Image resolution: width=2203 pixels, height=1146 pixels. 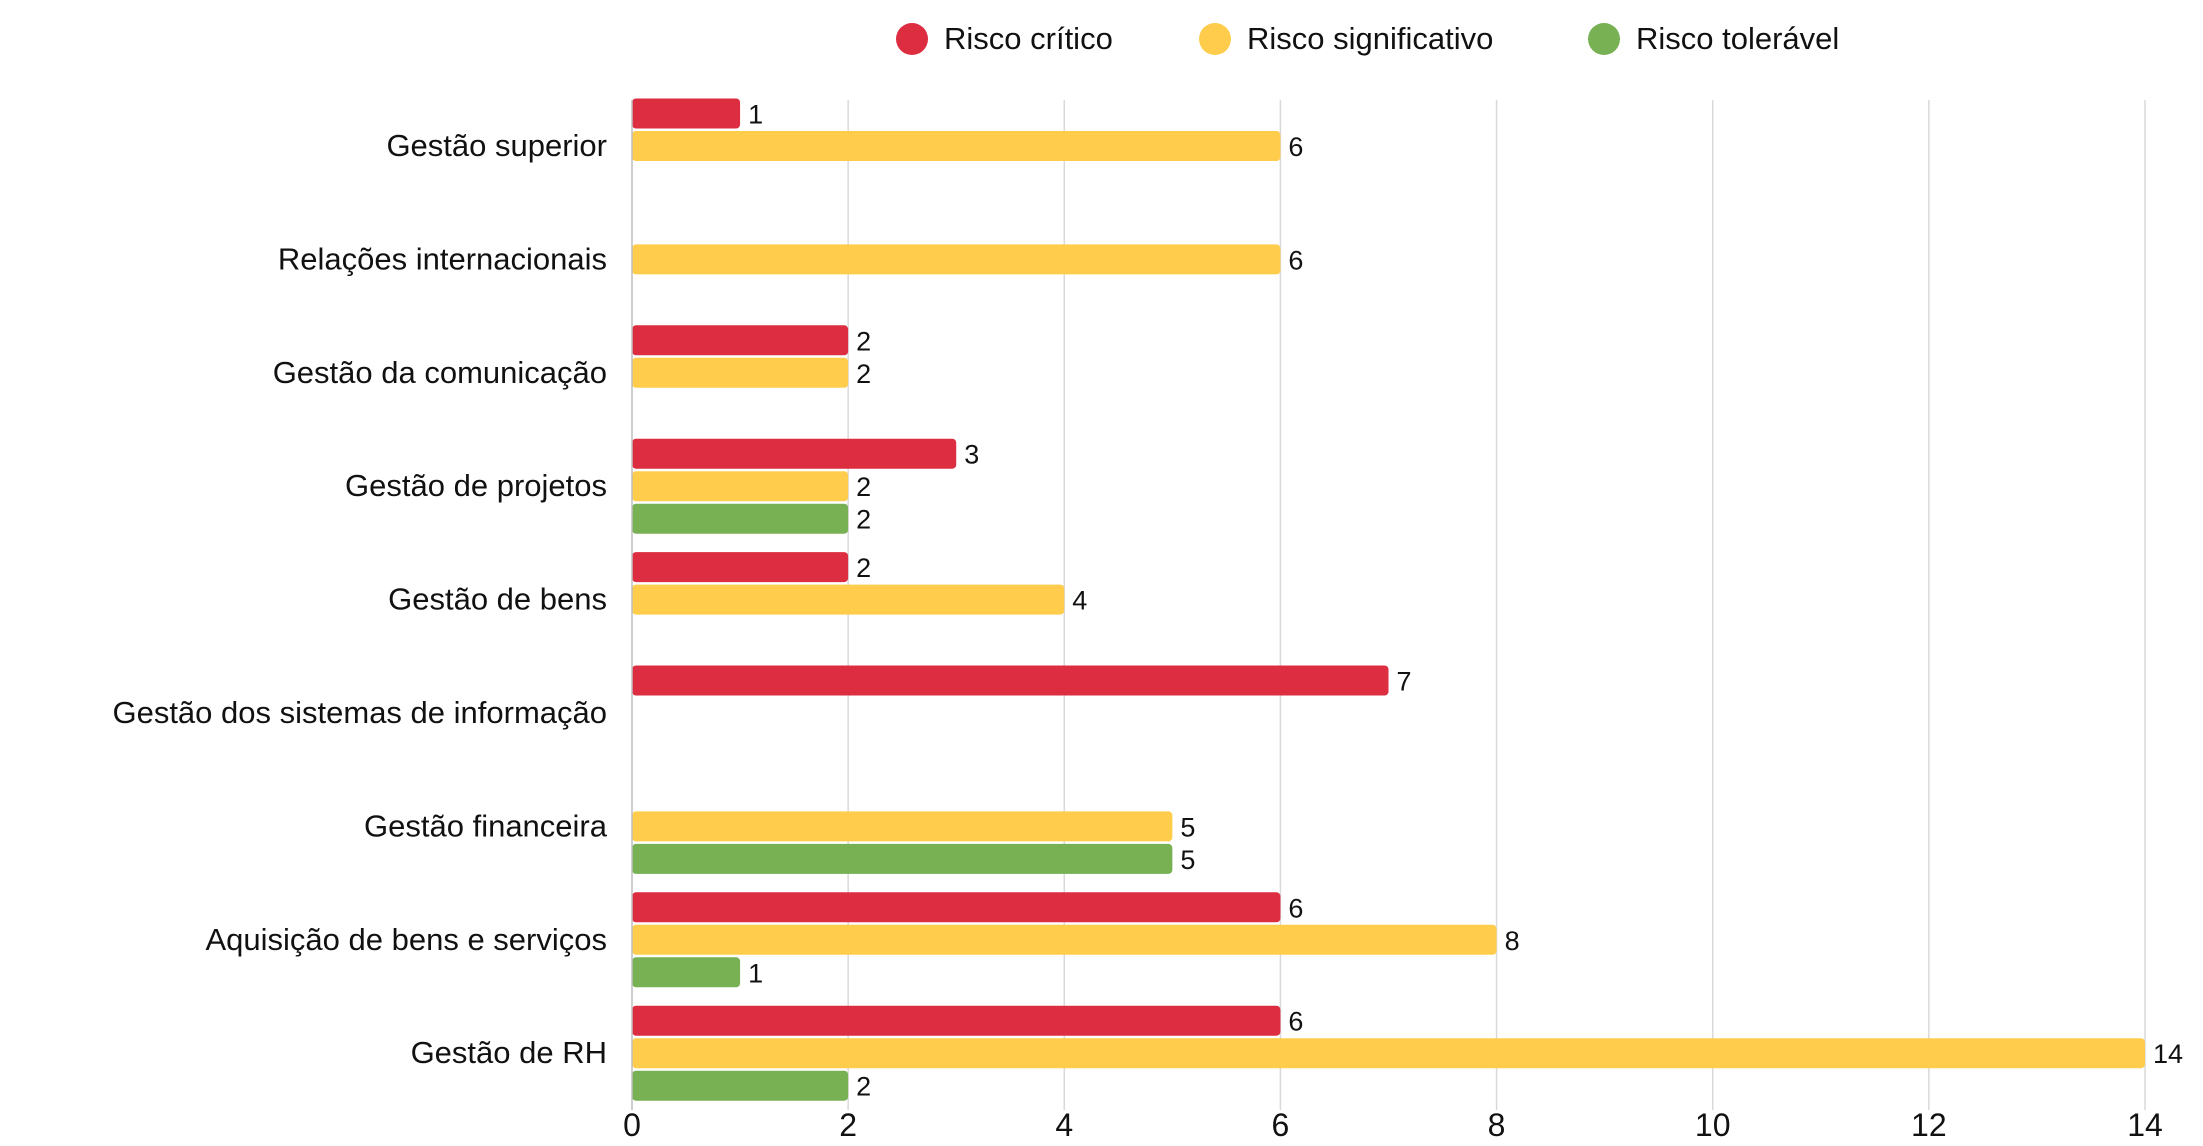 I want to click on x-tick-label: 14, so click(x=2145, y=1124).